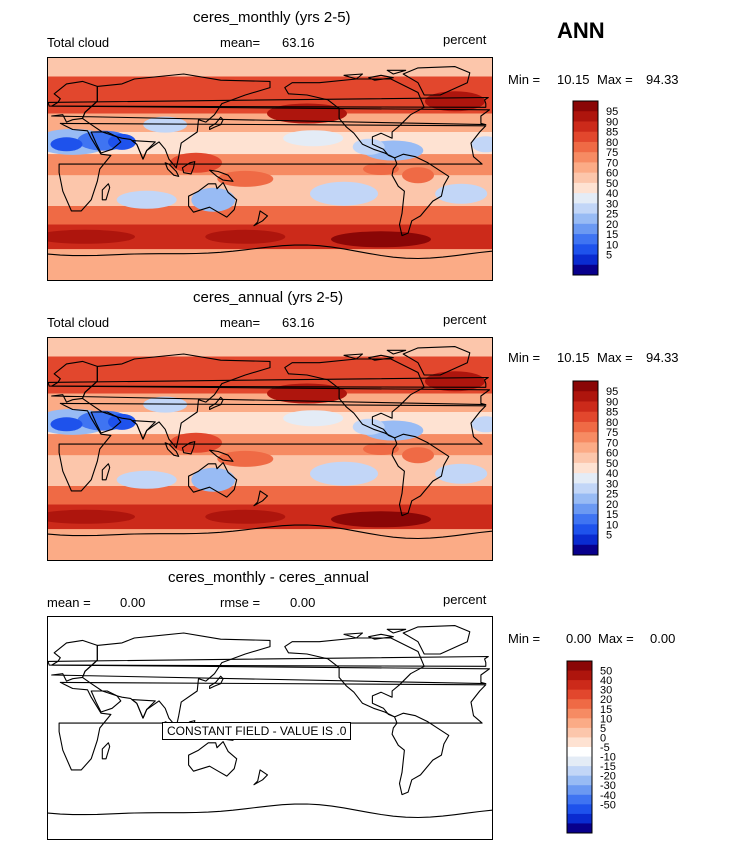  What do you see at coordinates (608, 767) in the screenshot?
I see `colorbar-label: -15` at bounding box center [608, 767].